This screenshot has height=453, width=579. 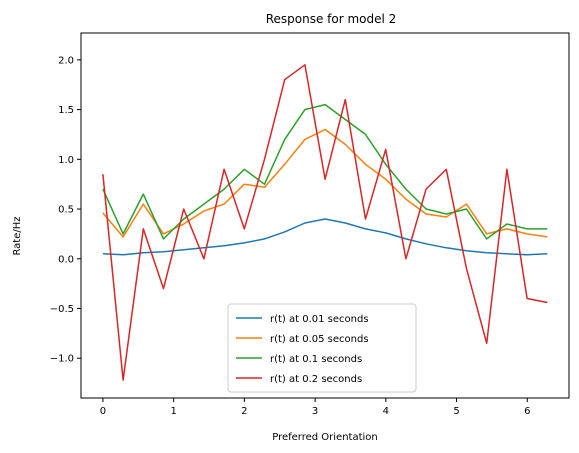 What do you see at coordinates (66, 110) in the screenshot?
I see `y-tick-label: 1.5` at bounding box center [66, 110].